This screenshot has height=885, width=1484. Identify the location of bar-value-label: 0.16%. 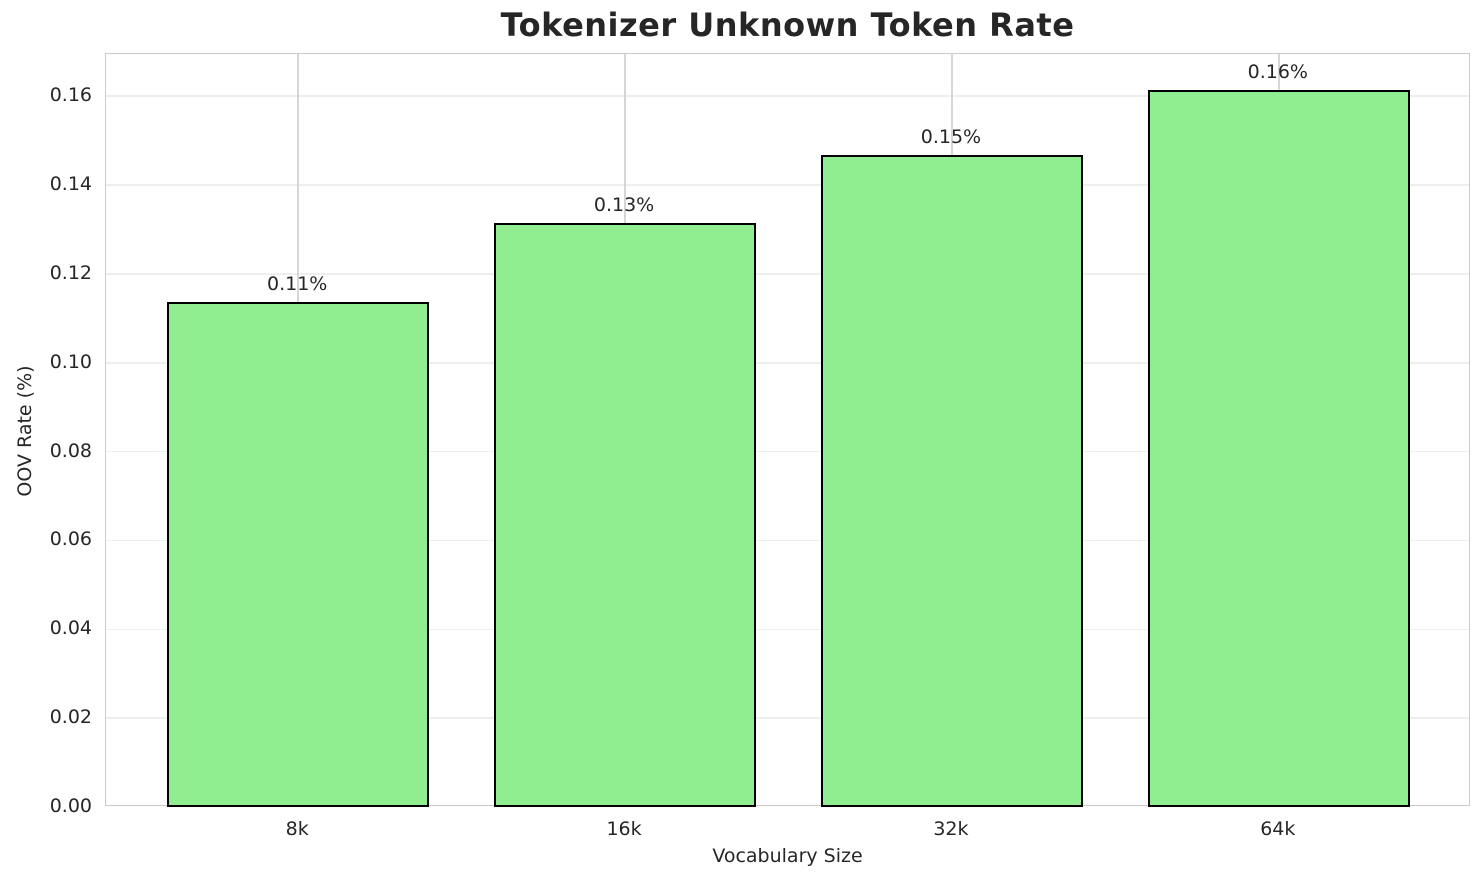
(1277, 72).